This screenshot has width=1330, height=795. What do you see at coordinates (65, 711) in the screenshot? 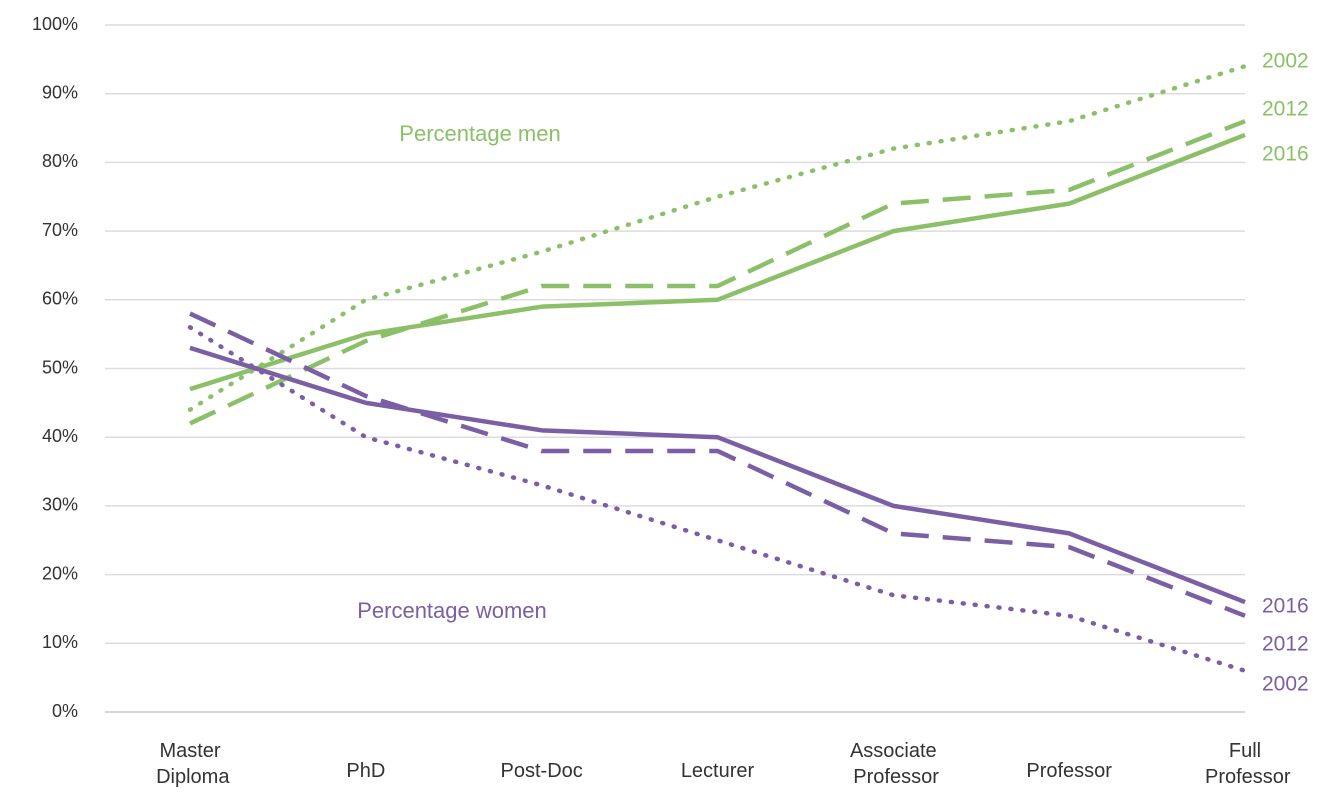
I see `y-tick-label: 0%` at bounding box center [65, 711].